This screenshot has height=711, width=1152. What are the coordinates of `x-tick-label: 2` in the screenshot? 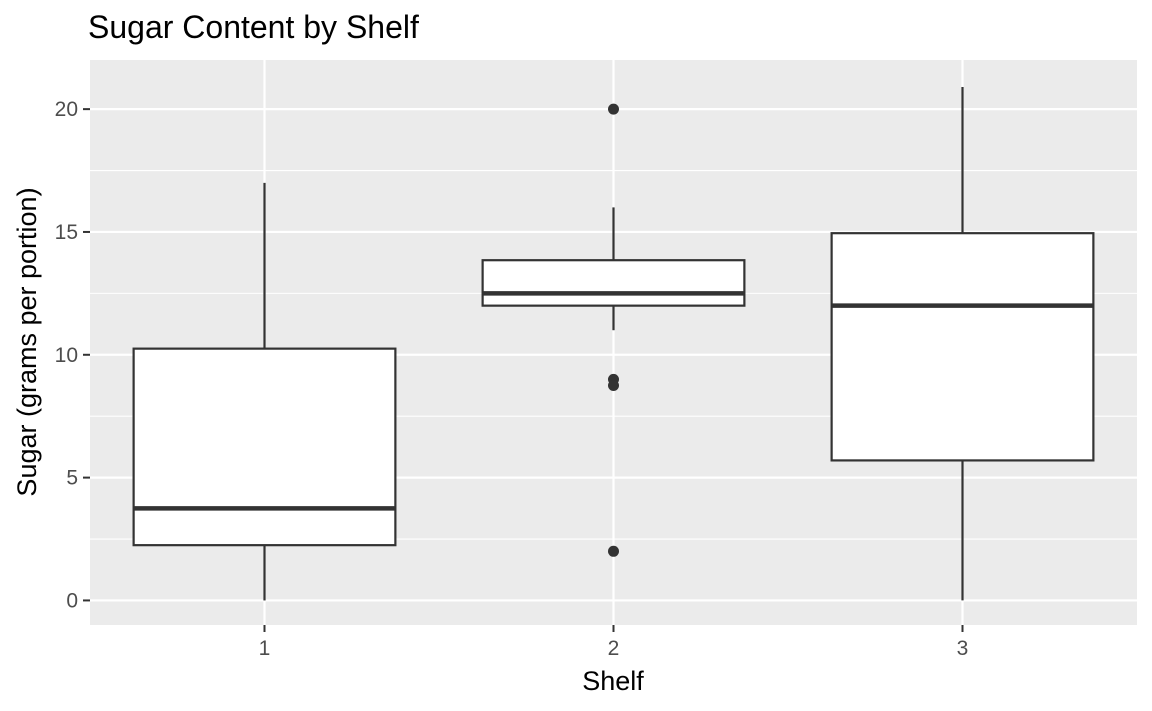 It's located at (614, 648).